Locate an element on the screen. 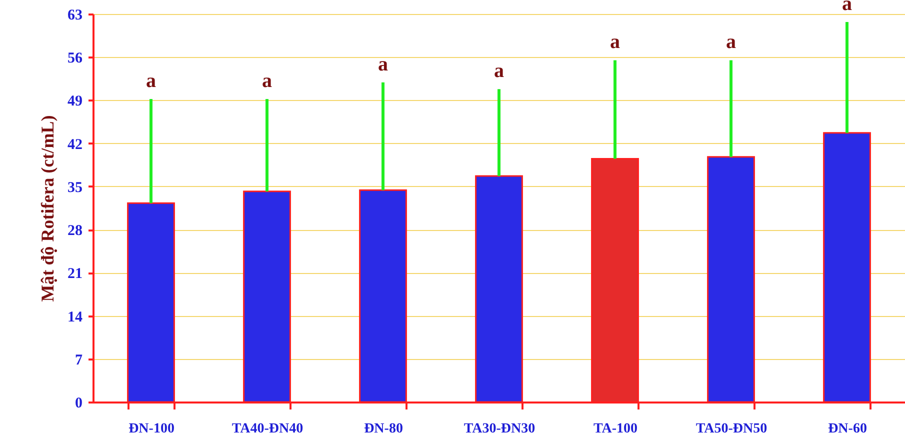 Image resolution: width=905 pixels, height=441 pixels. x-tick-label: ĐN-60 is located at coordinates (847, 429).